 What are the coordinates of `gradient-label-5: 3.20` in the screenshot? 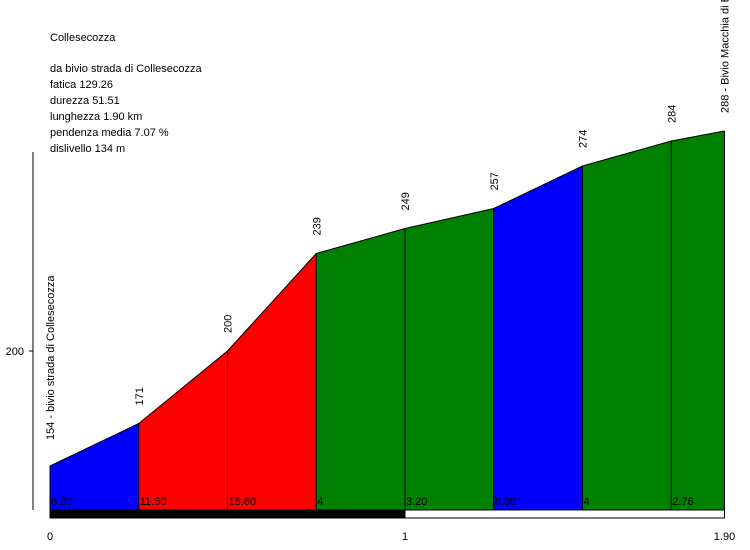 It's located at (416, 502).